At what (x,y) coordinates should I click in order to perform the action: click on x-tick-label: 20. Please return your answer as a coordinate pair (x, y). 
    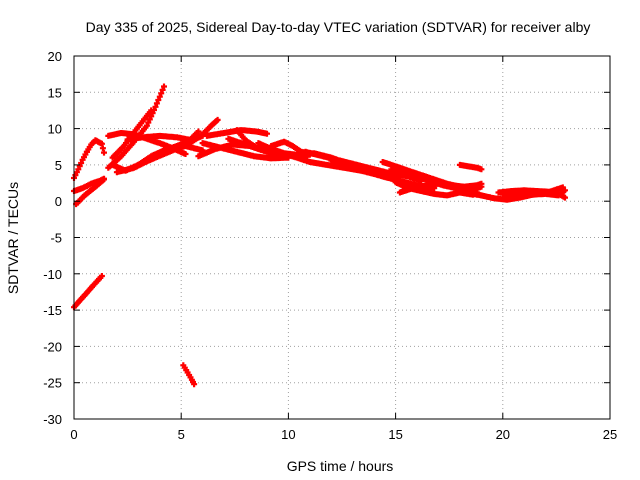
    Looking at the image, I should click on (503, 434).